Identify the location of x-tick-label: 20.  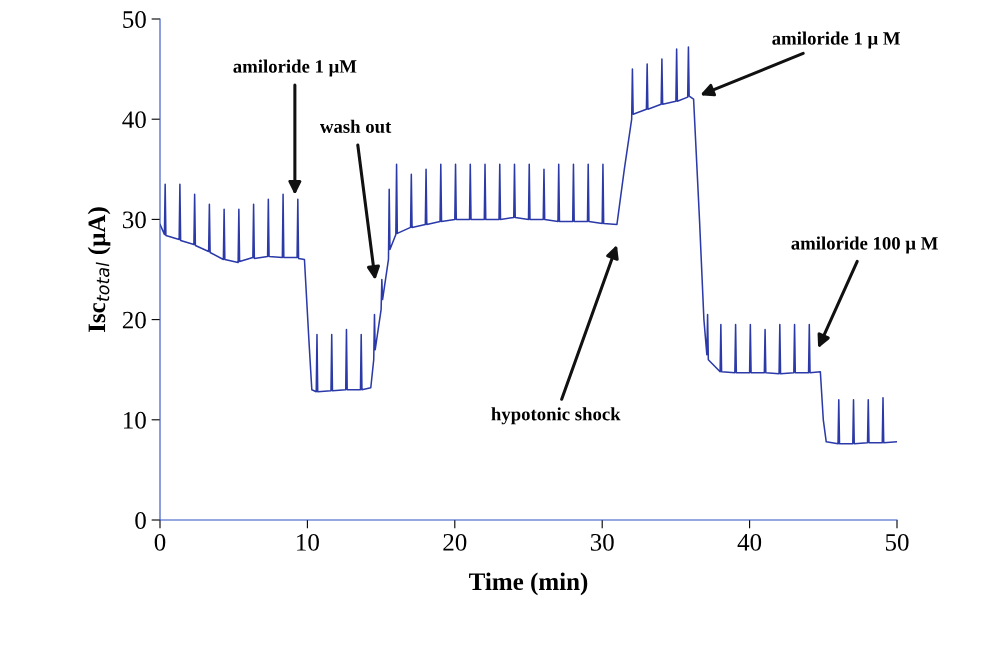
(455, 542).